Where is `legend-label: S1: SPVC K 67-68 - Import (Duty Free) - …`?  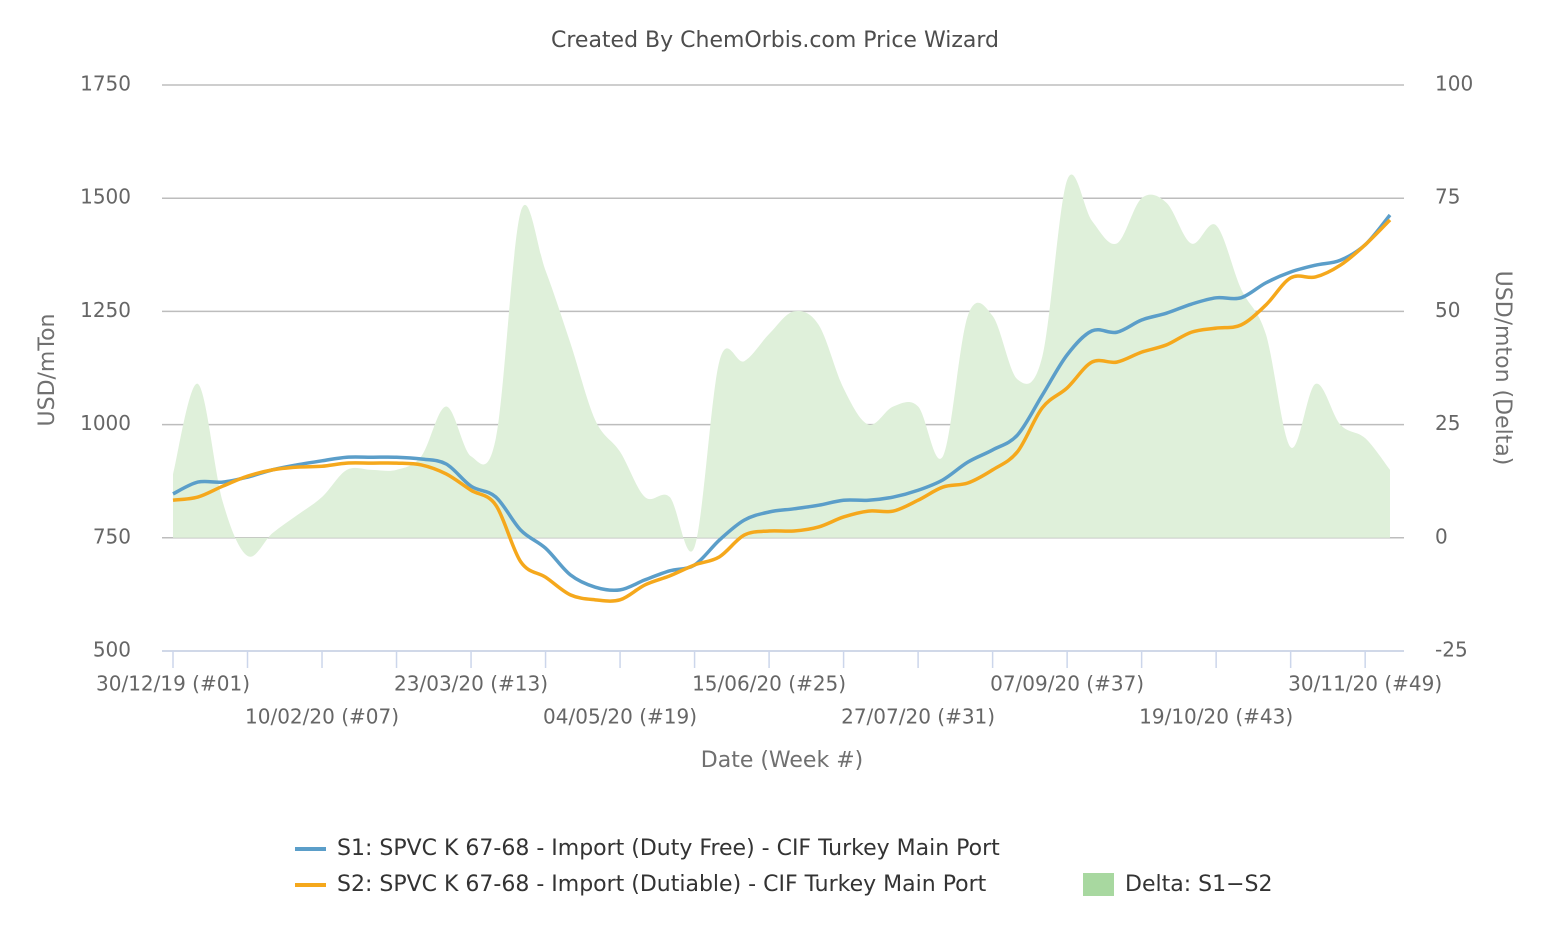 legend-label: S1: SPVC K 67-68 - Import (Duty Free) - … is located at coordinates (668, 848).